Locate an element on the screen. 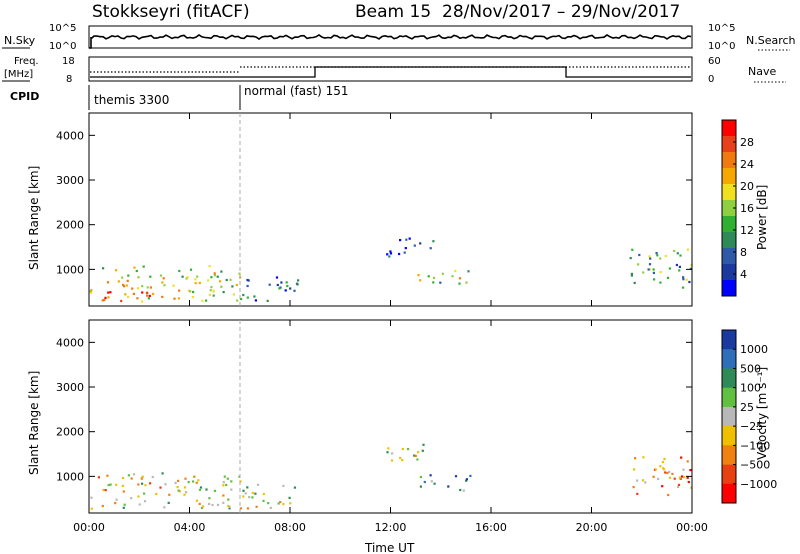  freq-unit-label: [MHz] is located at coordinates (18, 74).